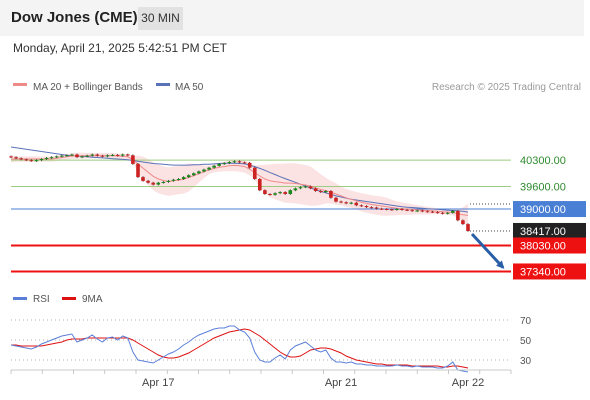 The height and width of the screenshot is (400, 590). I want to click on x-axis-ticks: Apr 17 Apr 21 Apr 22, so click(261, 379).